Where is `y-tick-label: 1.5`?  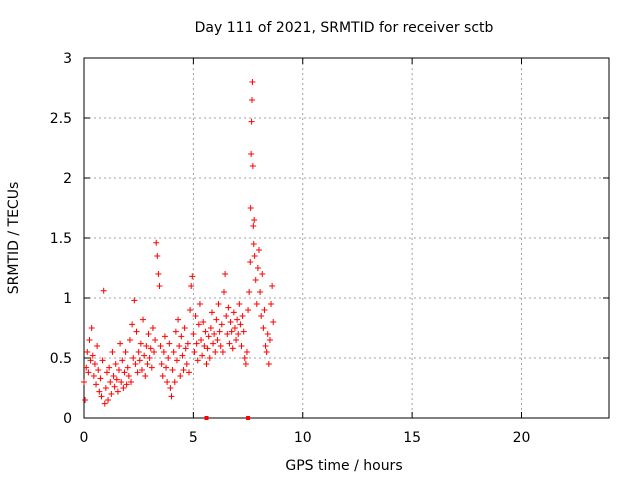
y-tick-label: 1.5 is located at coordinates (61, 239).